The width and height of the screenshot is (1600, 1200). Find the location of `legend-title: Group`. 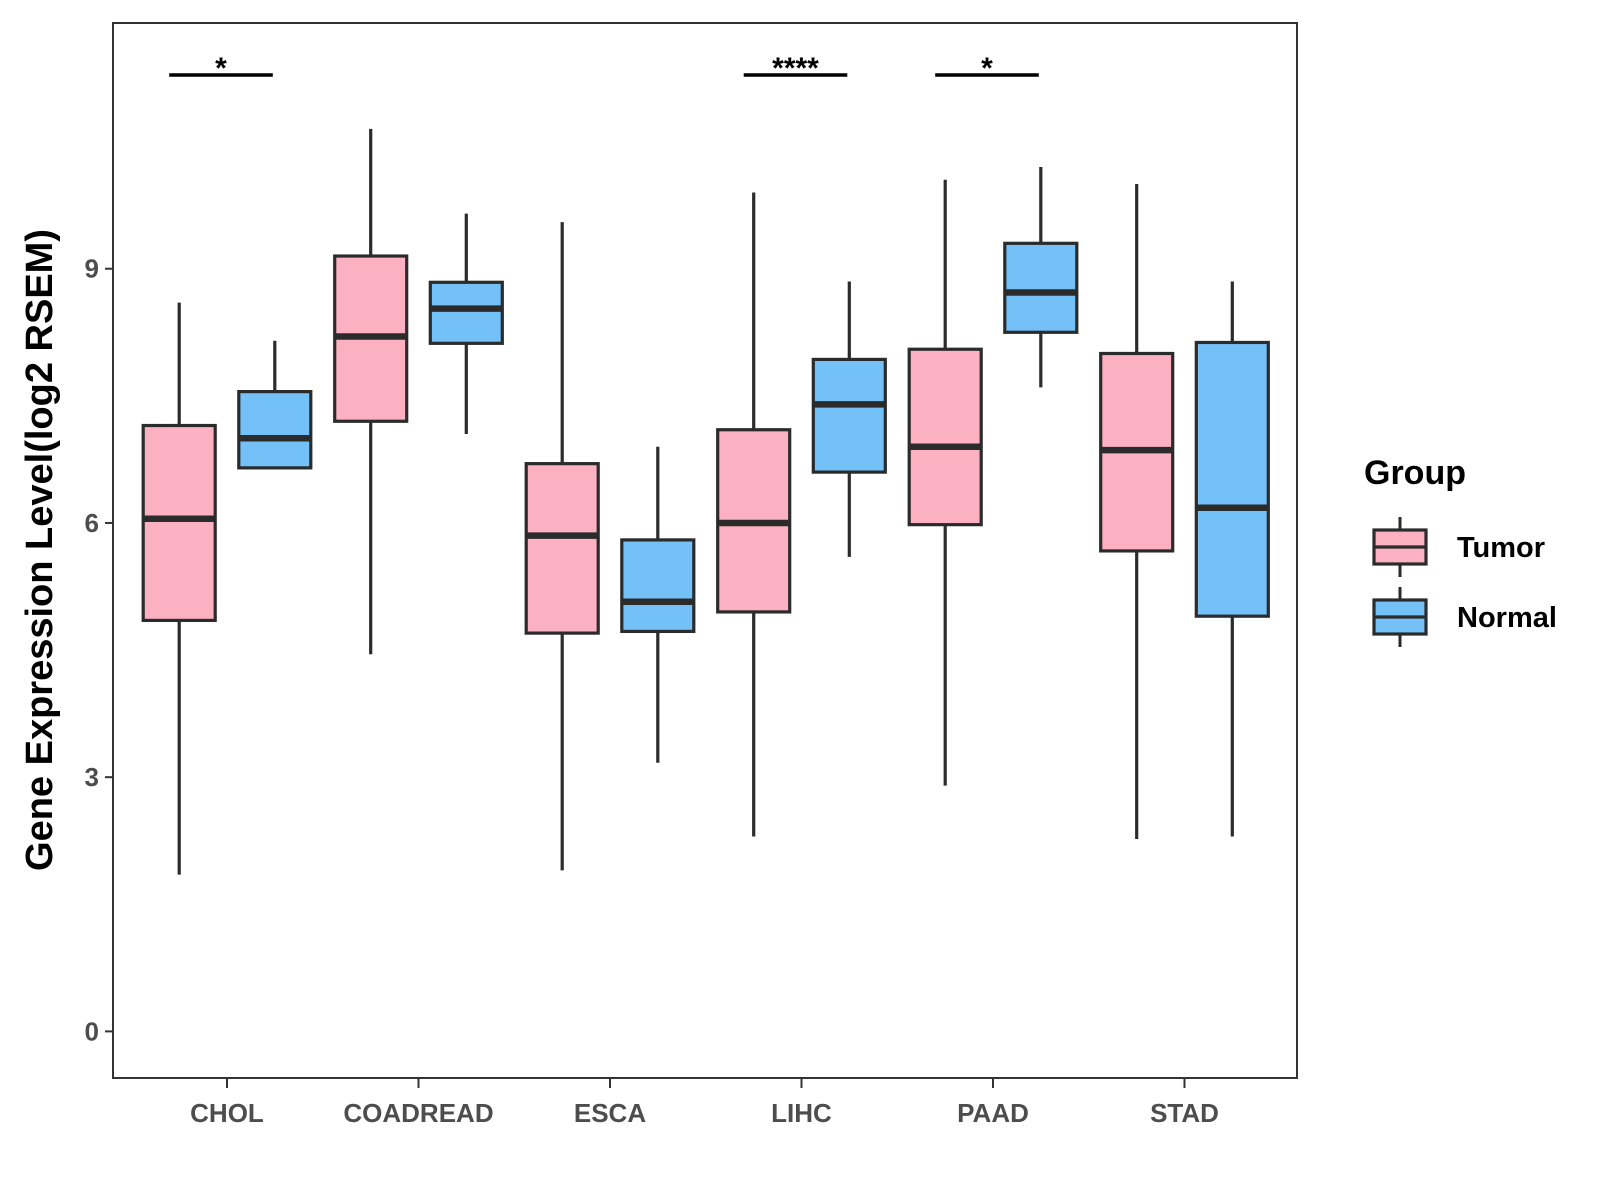

legend-title: Group is located at coordinates (1415, 473).